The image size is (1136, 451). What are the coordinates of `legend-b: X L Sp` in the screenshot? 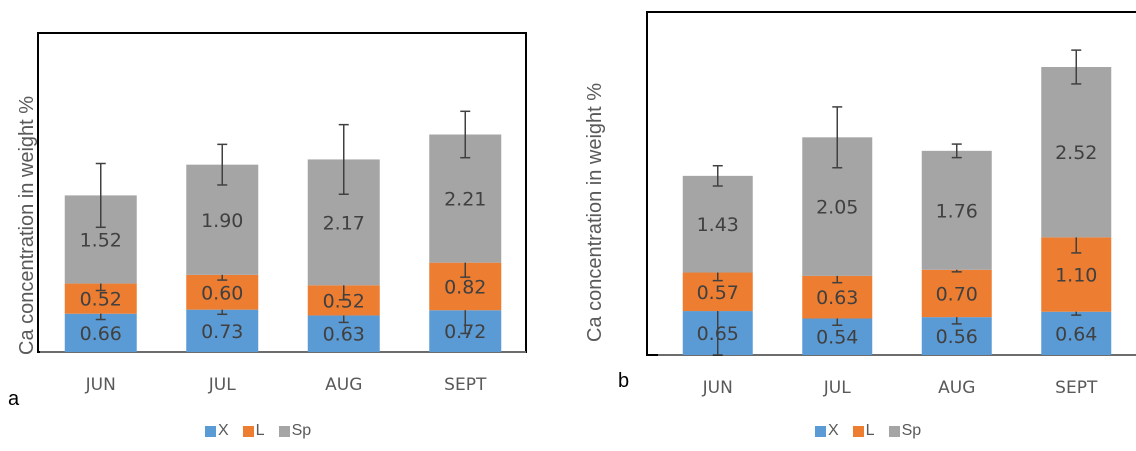 It's located at (872, 431).